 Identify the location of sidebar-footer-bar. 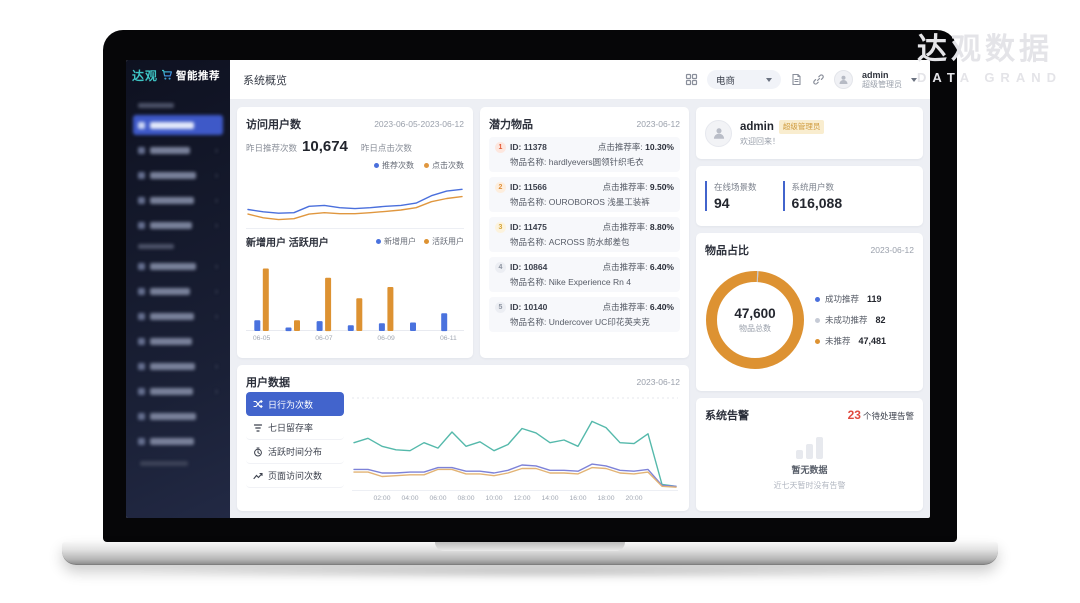
(164, 463).